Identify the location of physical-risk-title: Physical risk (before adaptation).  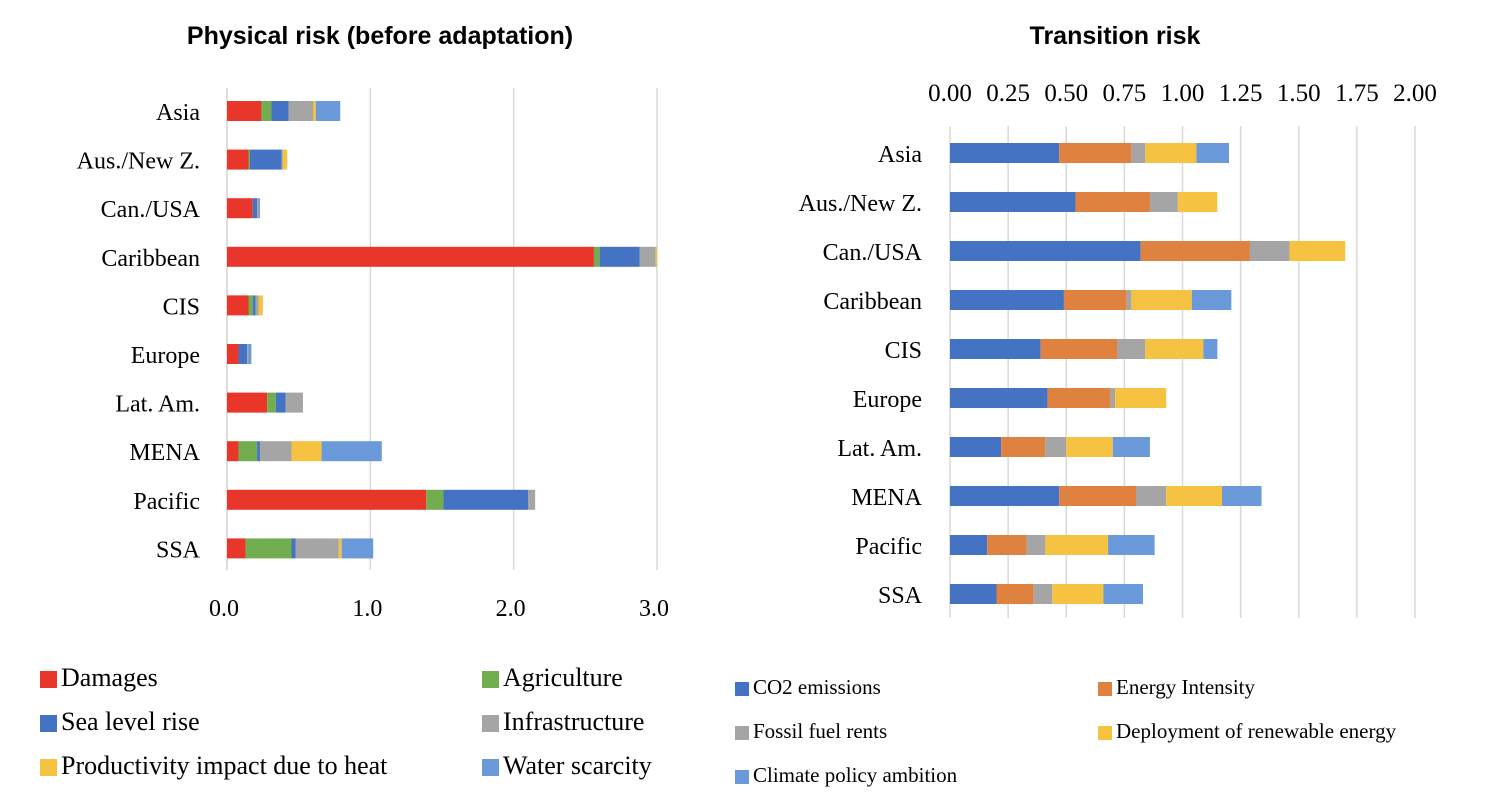
(380, 36).